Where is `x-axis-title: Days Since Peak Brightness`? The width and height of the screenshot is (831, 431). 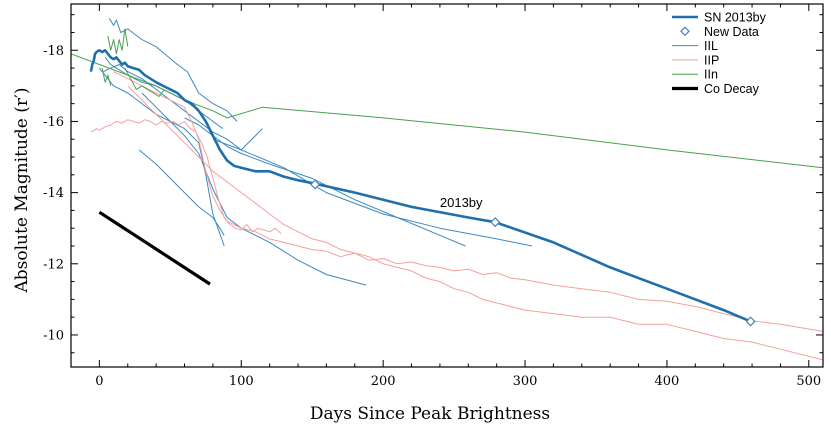 x-axis-title: Days Since Peak Brightness is located at coordinates (430, 414).